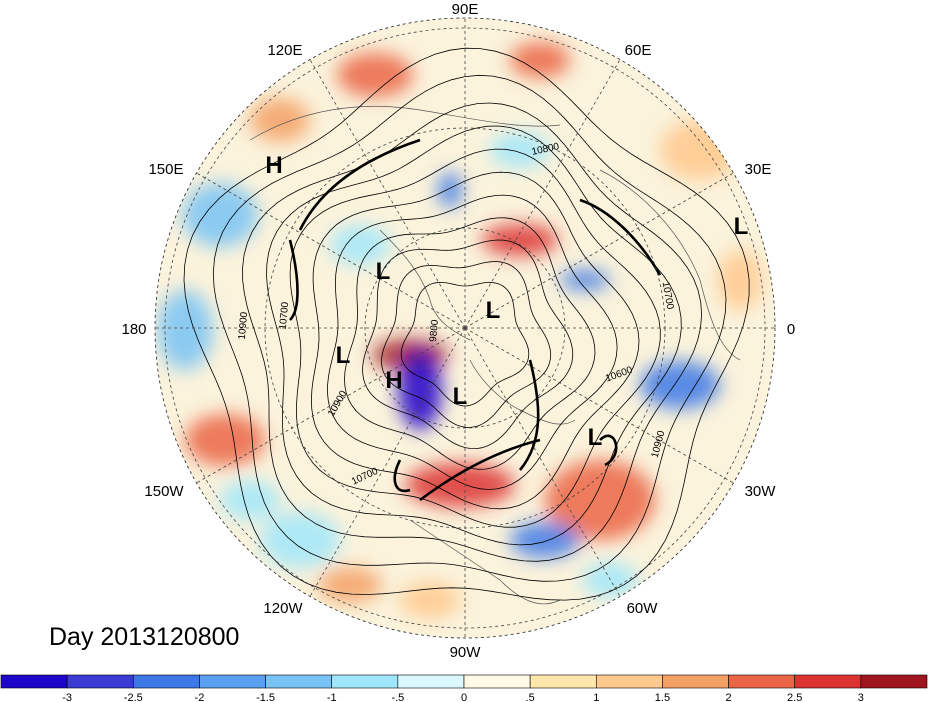  I want to click on colorbar-label: 3, so click(861, 697).